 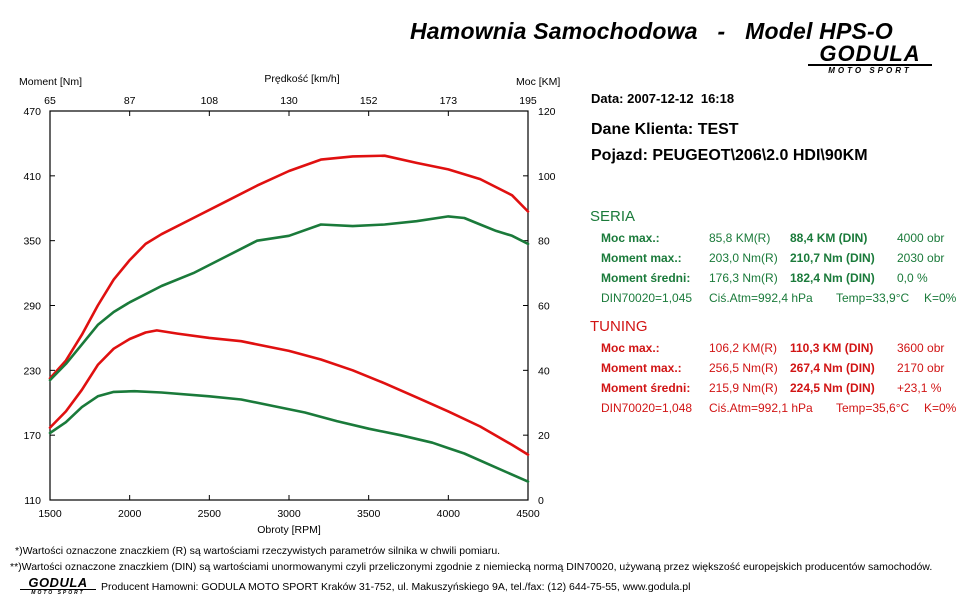 I want to click on torque-line-tuning, so click(x=289, y=392).